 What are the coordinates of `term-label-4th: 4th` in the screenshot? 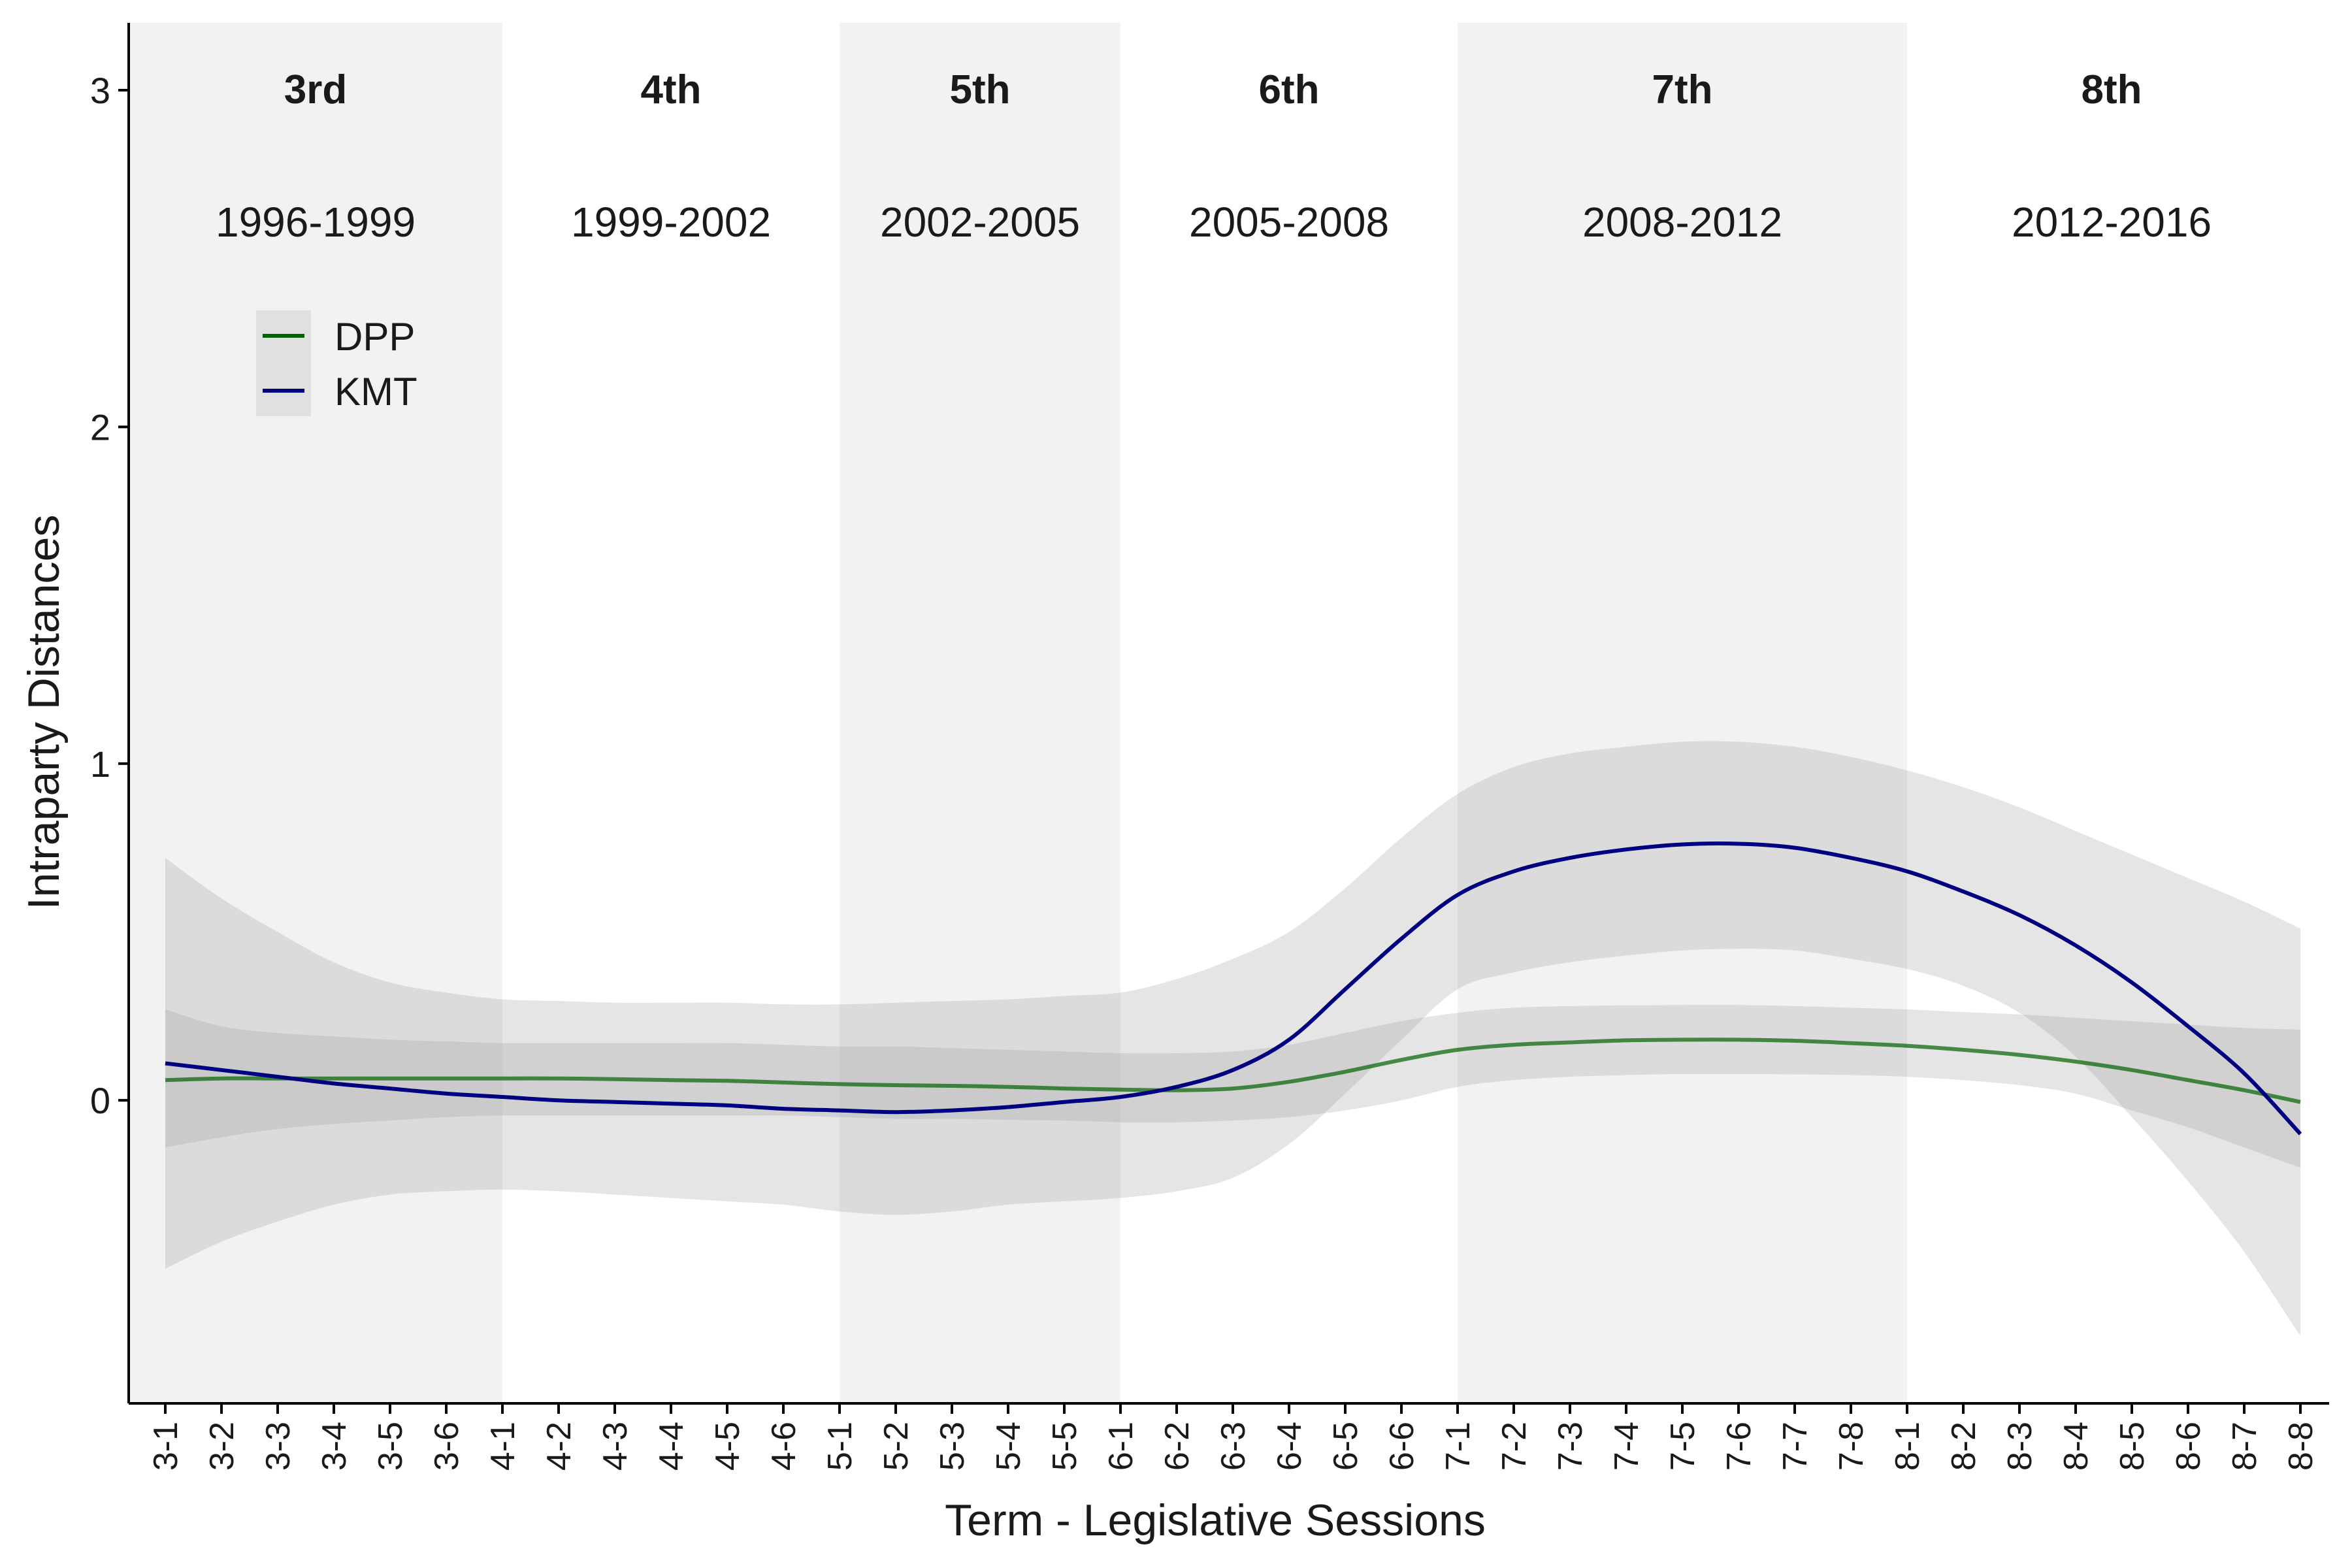 It's located at (671, 89).